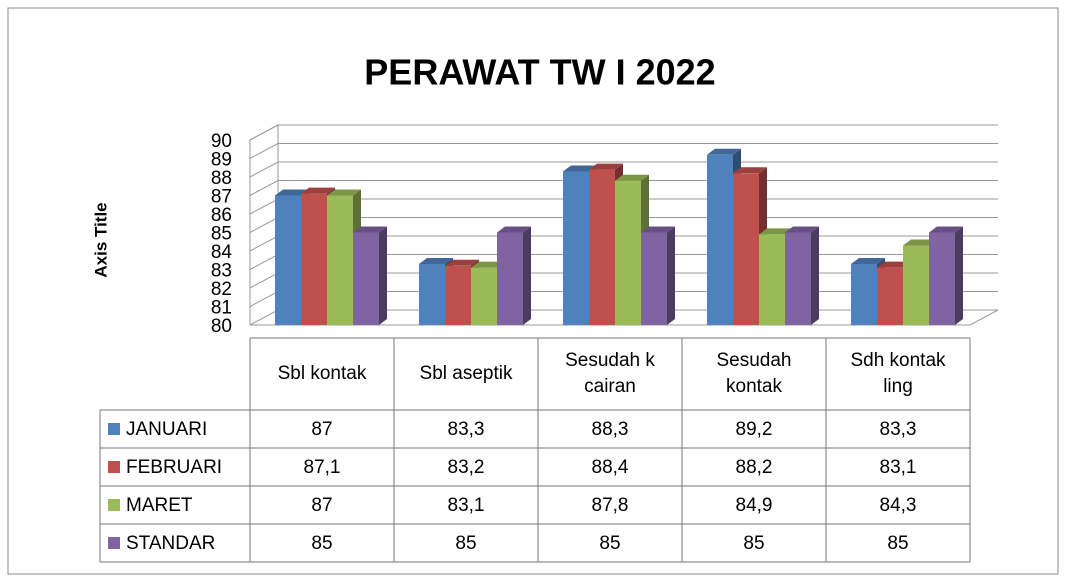 The height and width of the screenshot is (587, 1065). I want to click on y-tick-label: 81, so click(221, 308).